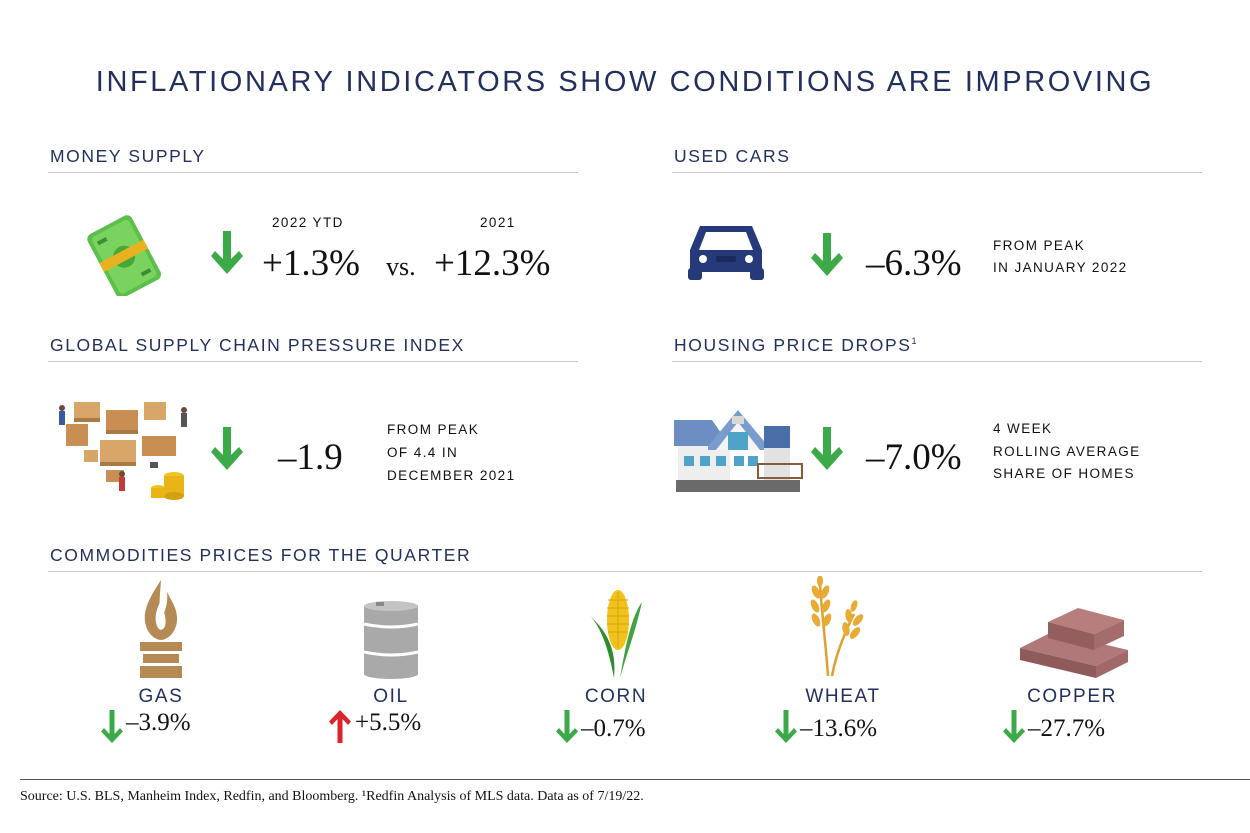 The width and height of the screenshot is (1250, 833). Describe the element at coordinates (161, 696) in the screenshot. I see `commodity-name-gas: GAS` at that location.